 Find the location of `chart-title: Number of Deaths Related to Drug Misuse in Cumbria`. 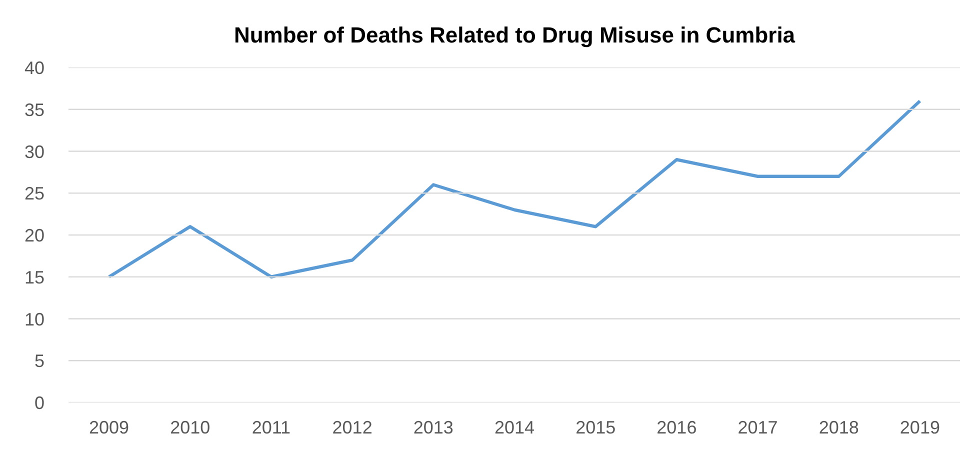

chart-title: Number of Deaths Related to Drug Misuse in Cumbria is located at coordinates (515, 35).